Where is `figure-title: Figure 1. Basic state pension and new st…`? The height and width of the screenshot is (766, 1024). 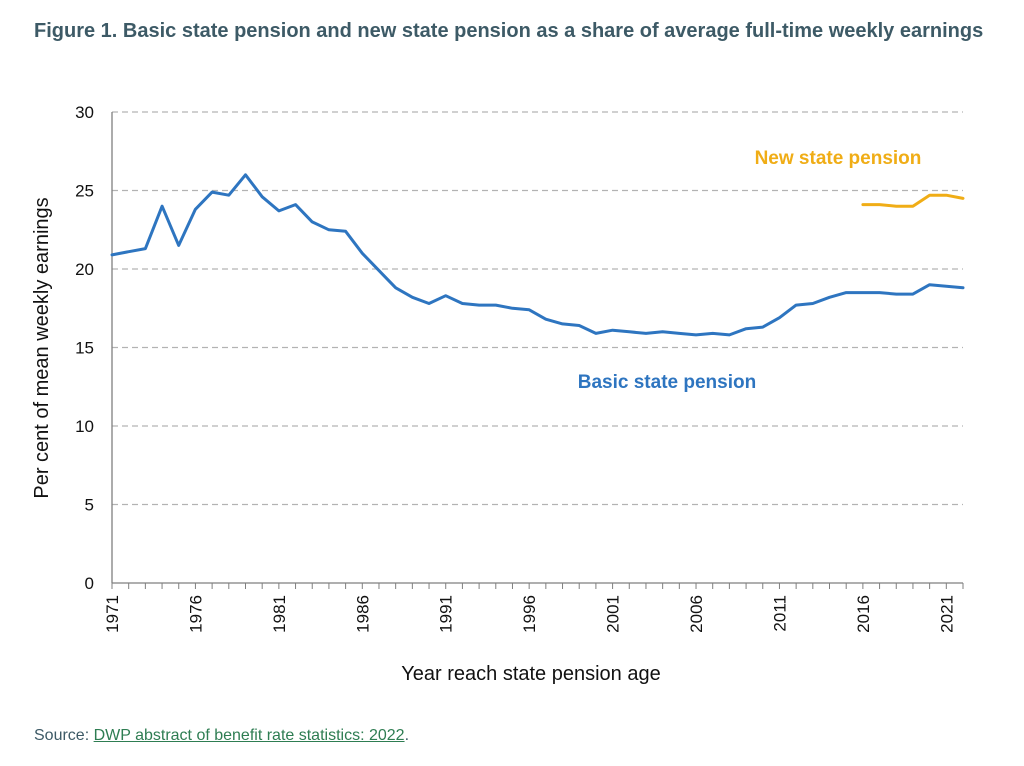
figure-title: Figure 1. Basic state pension and new st… is located at coordinates (509, 31).